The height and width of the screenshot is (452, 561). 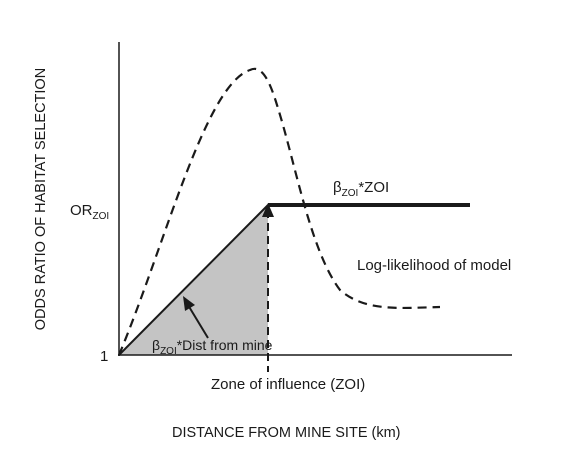 What do you see at coordinates (286, 433) in the screenshot?
I see `x-axis-label: DISTANCE FROM MINE SITE (km)` at bounding box center [286, 433].